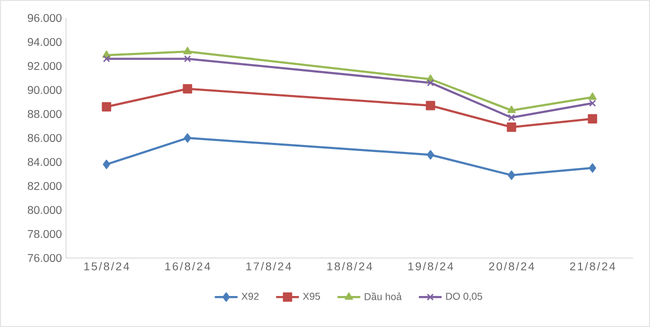 Image resolution: width=650 pixels, height=327 pixels. I want to click on y-tick-label: 84.000, so click(45, 162).